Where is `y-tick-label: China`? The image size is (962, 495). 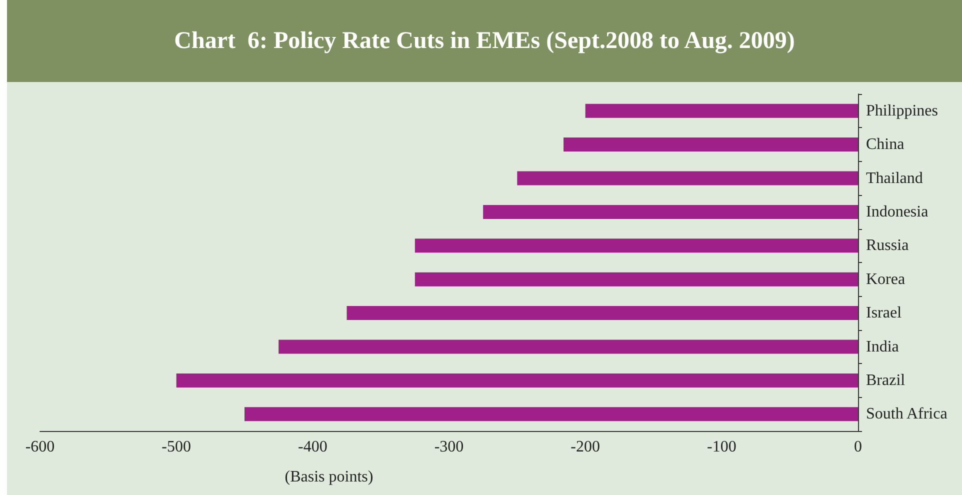
y-tick-label: China is located at coordinates (885, 145).